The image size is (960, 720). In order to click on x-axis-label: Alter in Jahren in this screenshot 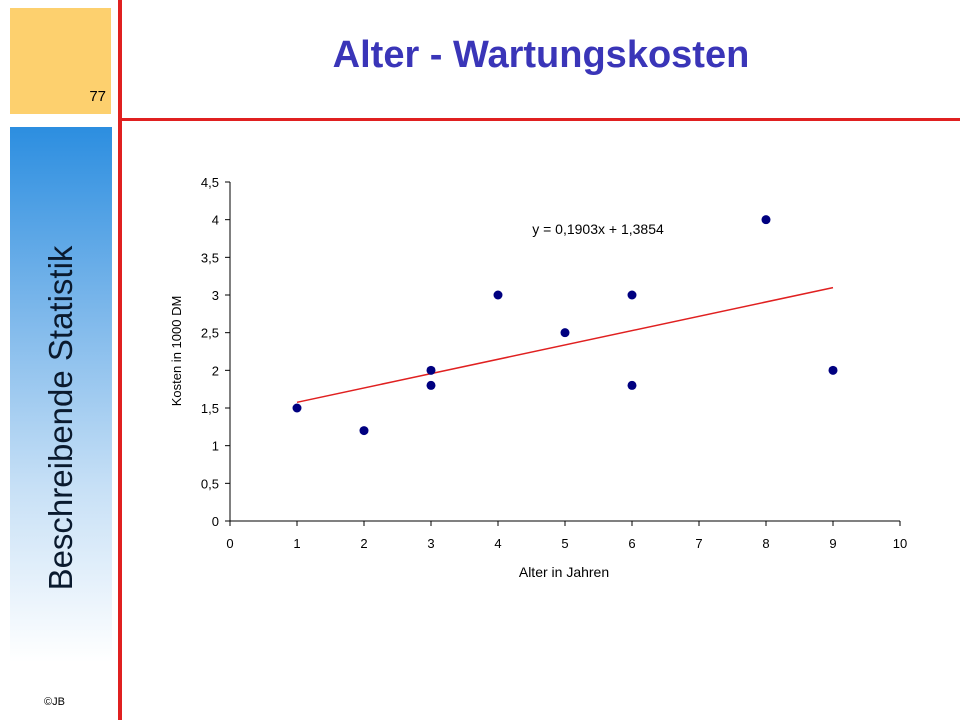, I will do `click(564, 572)`.